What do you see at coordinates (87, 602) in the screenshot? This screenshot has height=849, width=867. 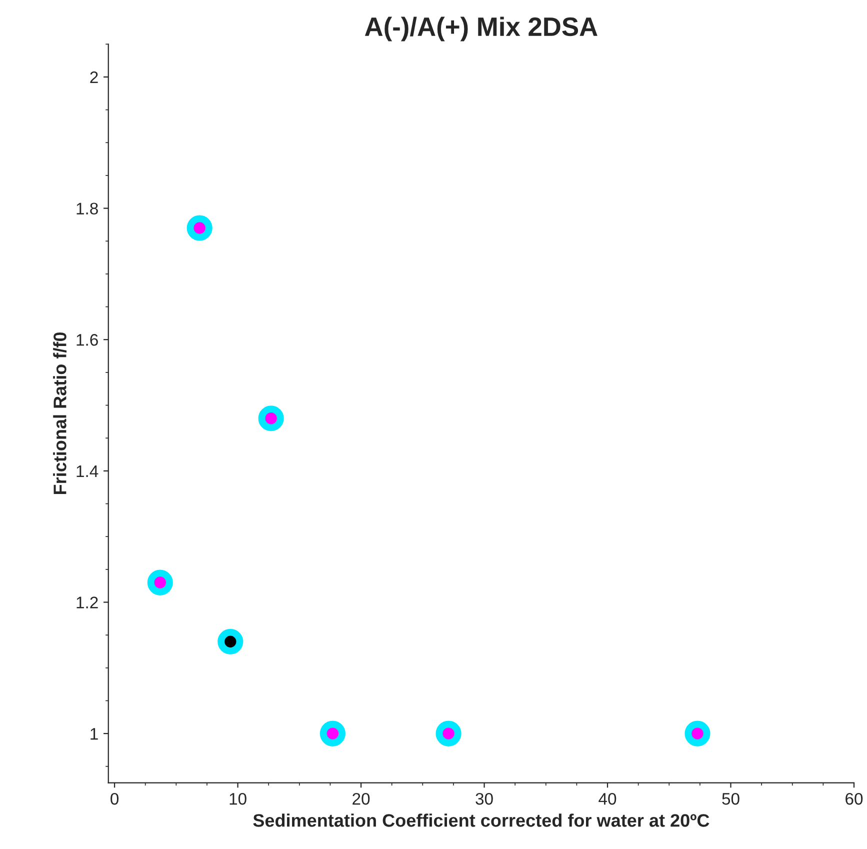 I see `y-tick-label: 1.2` at bounding box center [87, 602].